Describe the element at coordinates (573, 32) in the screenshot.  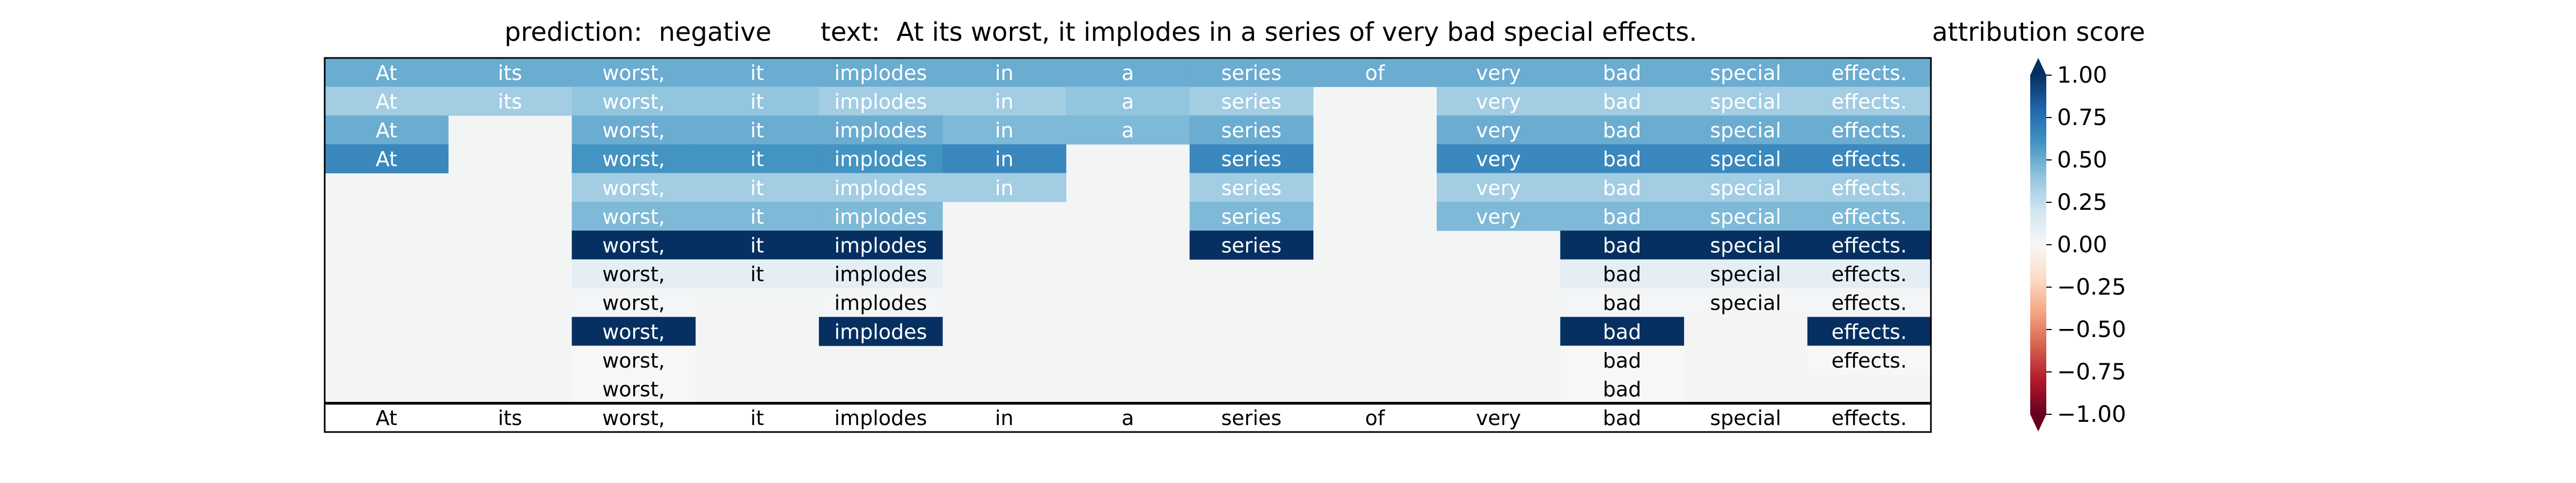
I see `prediction-label: prediction:` at that location.